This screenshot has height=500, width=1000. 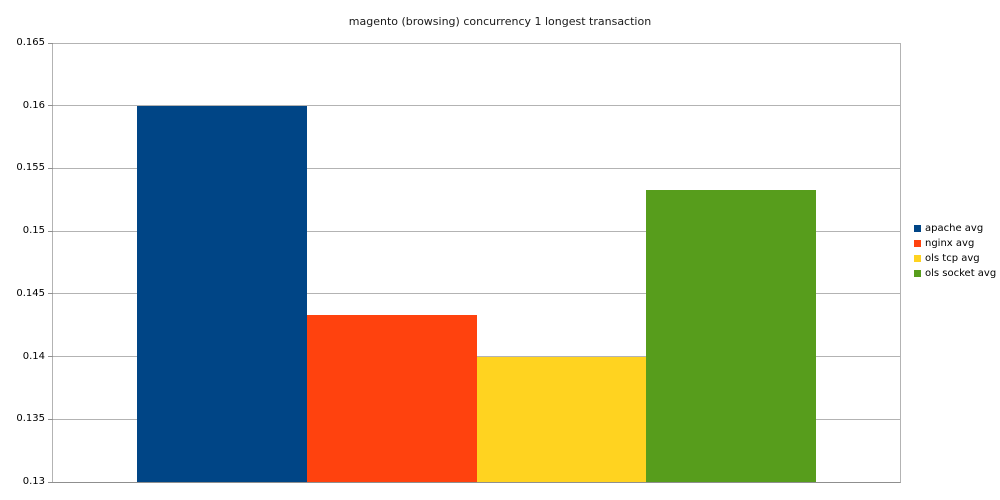 I want to click on y-tick-label: 0.13, so click(x=33, y=481).